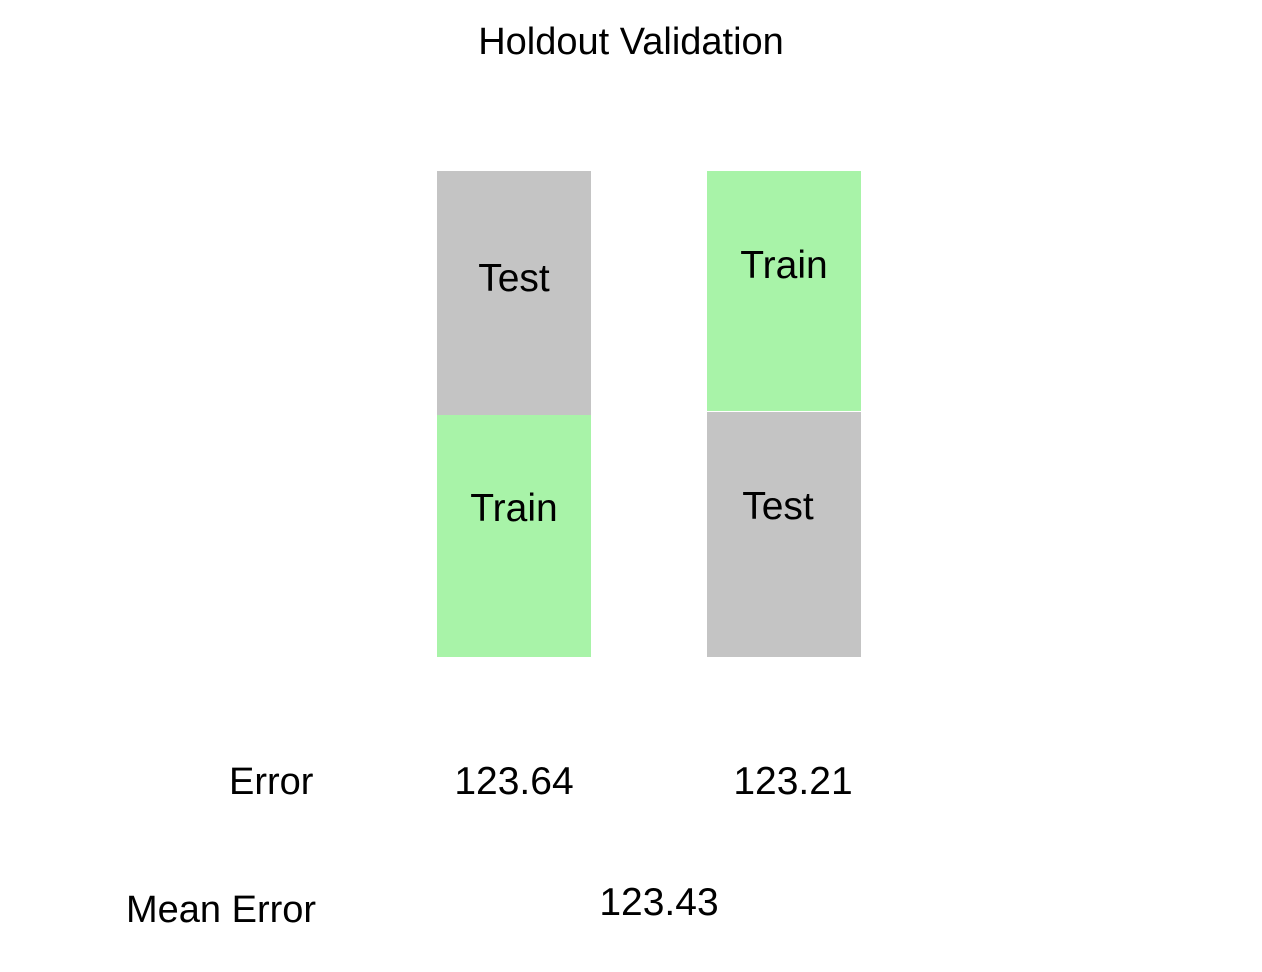  Describe the element at coordinates (784, 534) in the screenshot. I see `fold-2-block-bottom: Test` at that location.